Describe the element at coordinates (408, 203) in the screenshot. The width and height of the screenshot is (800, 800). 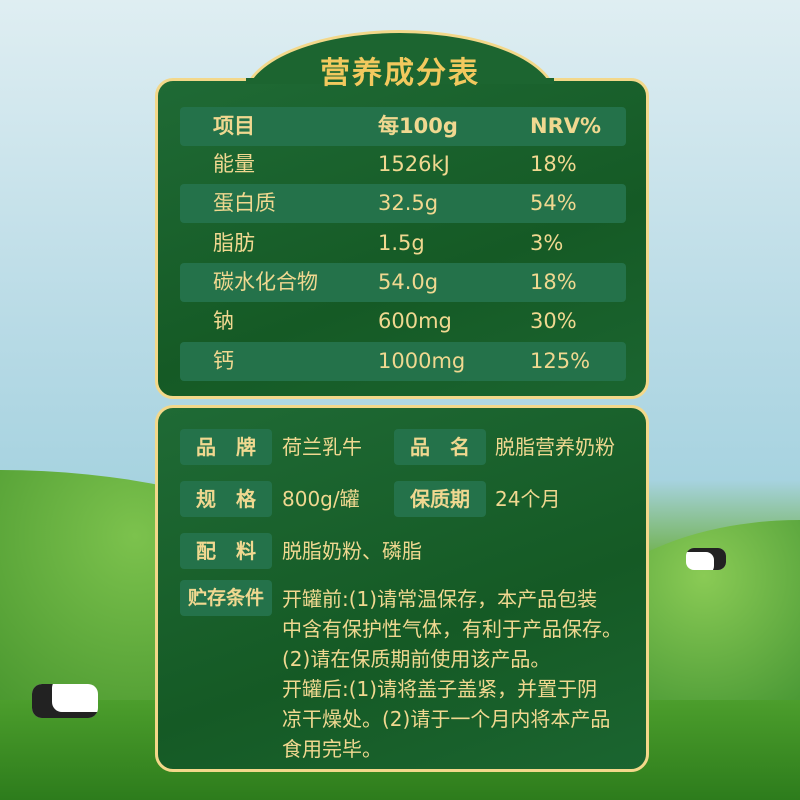
I see `per100g-value: 32.5g` at that location.